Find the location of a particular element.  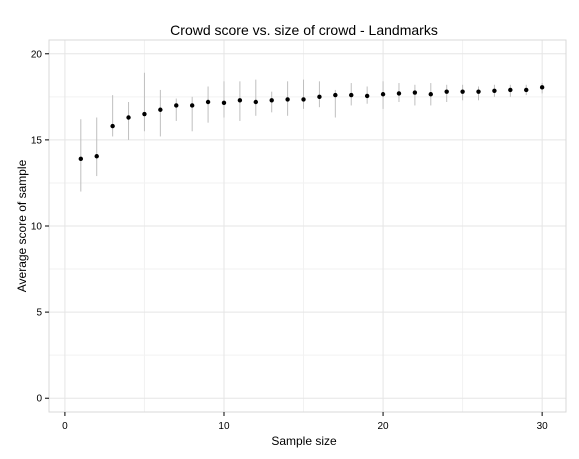

y-axis: 0 5 10 15 20 is located at coordinates (40, 227).